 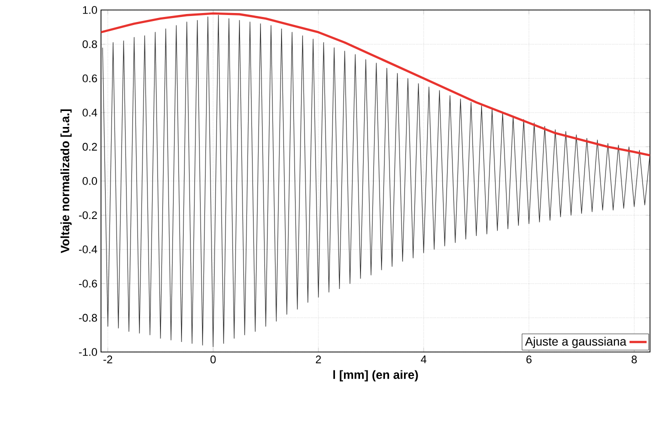 What do you see at coordinates (88, 318) in the screenshot?
I see `y-tick-label: -0.8` at bounding box center [88, 318].